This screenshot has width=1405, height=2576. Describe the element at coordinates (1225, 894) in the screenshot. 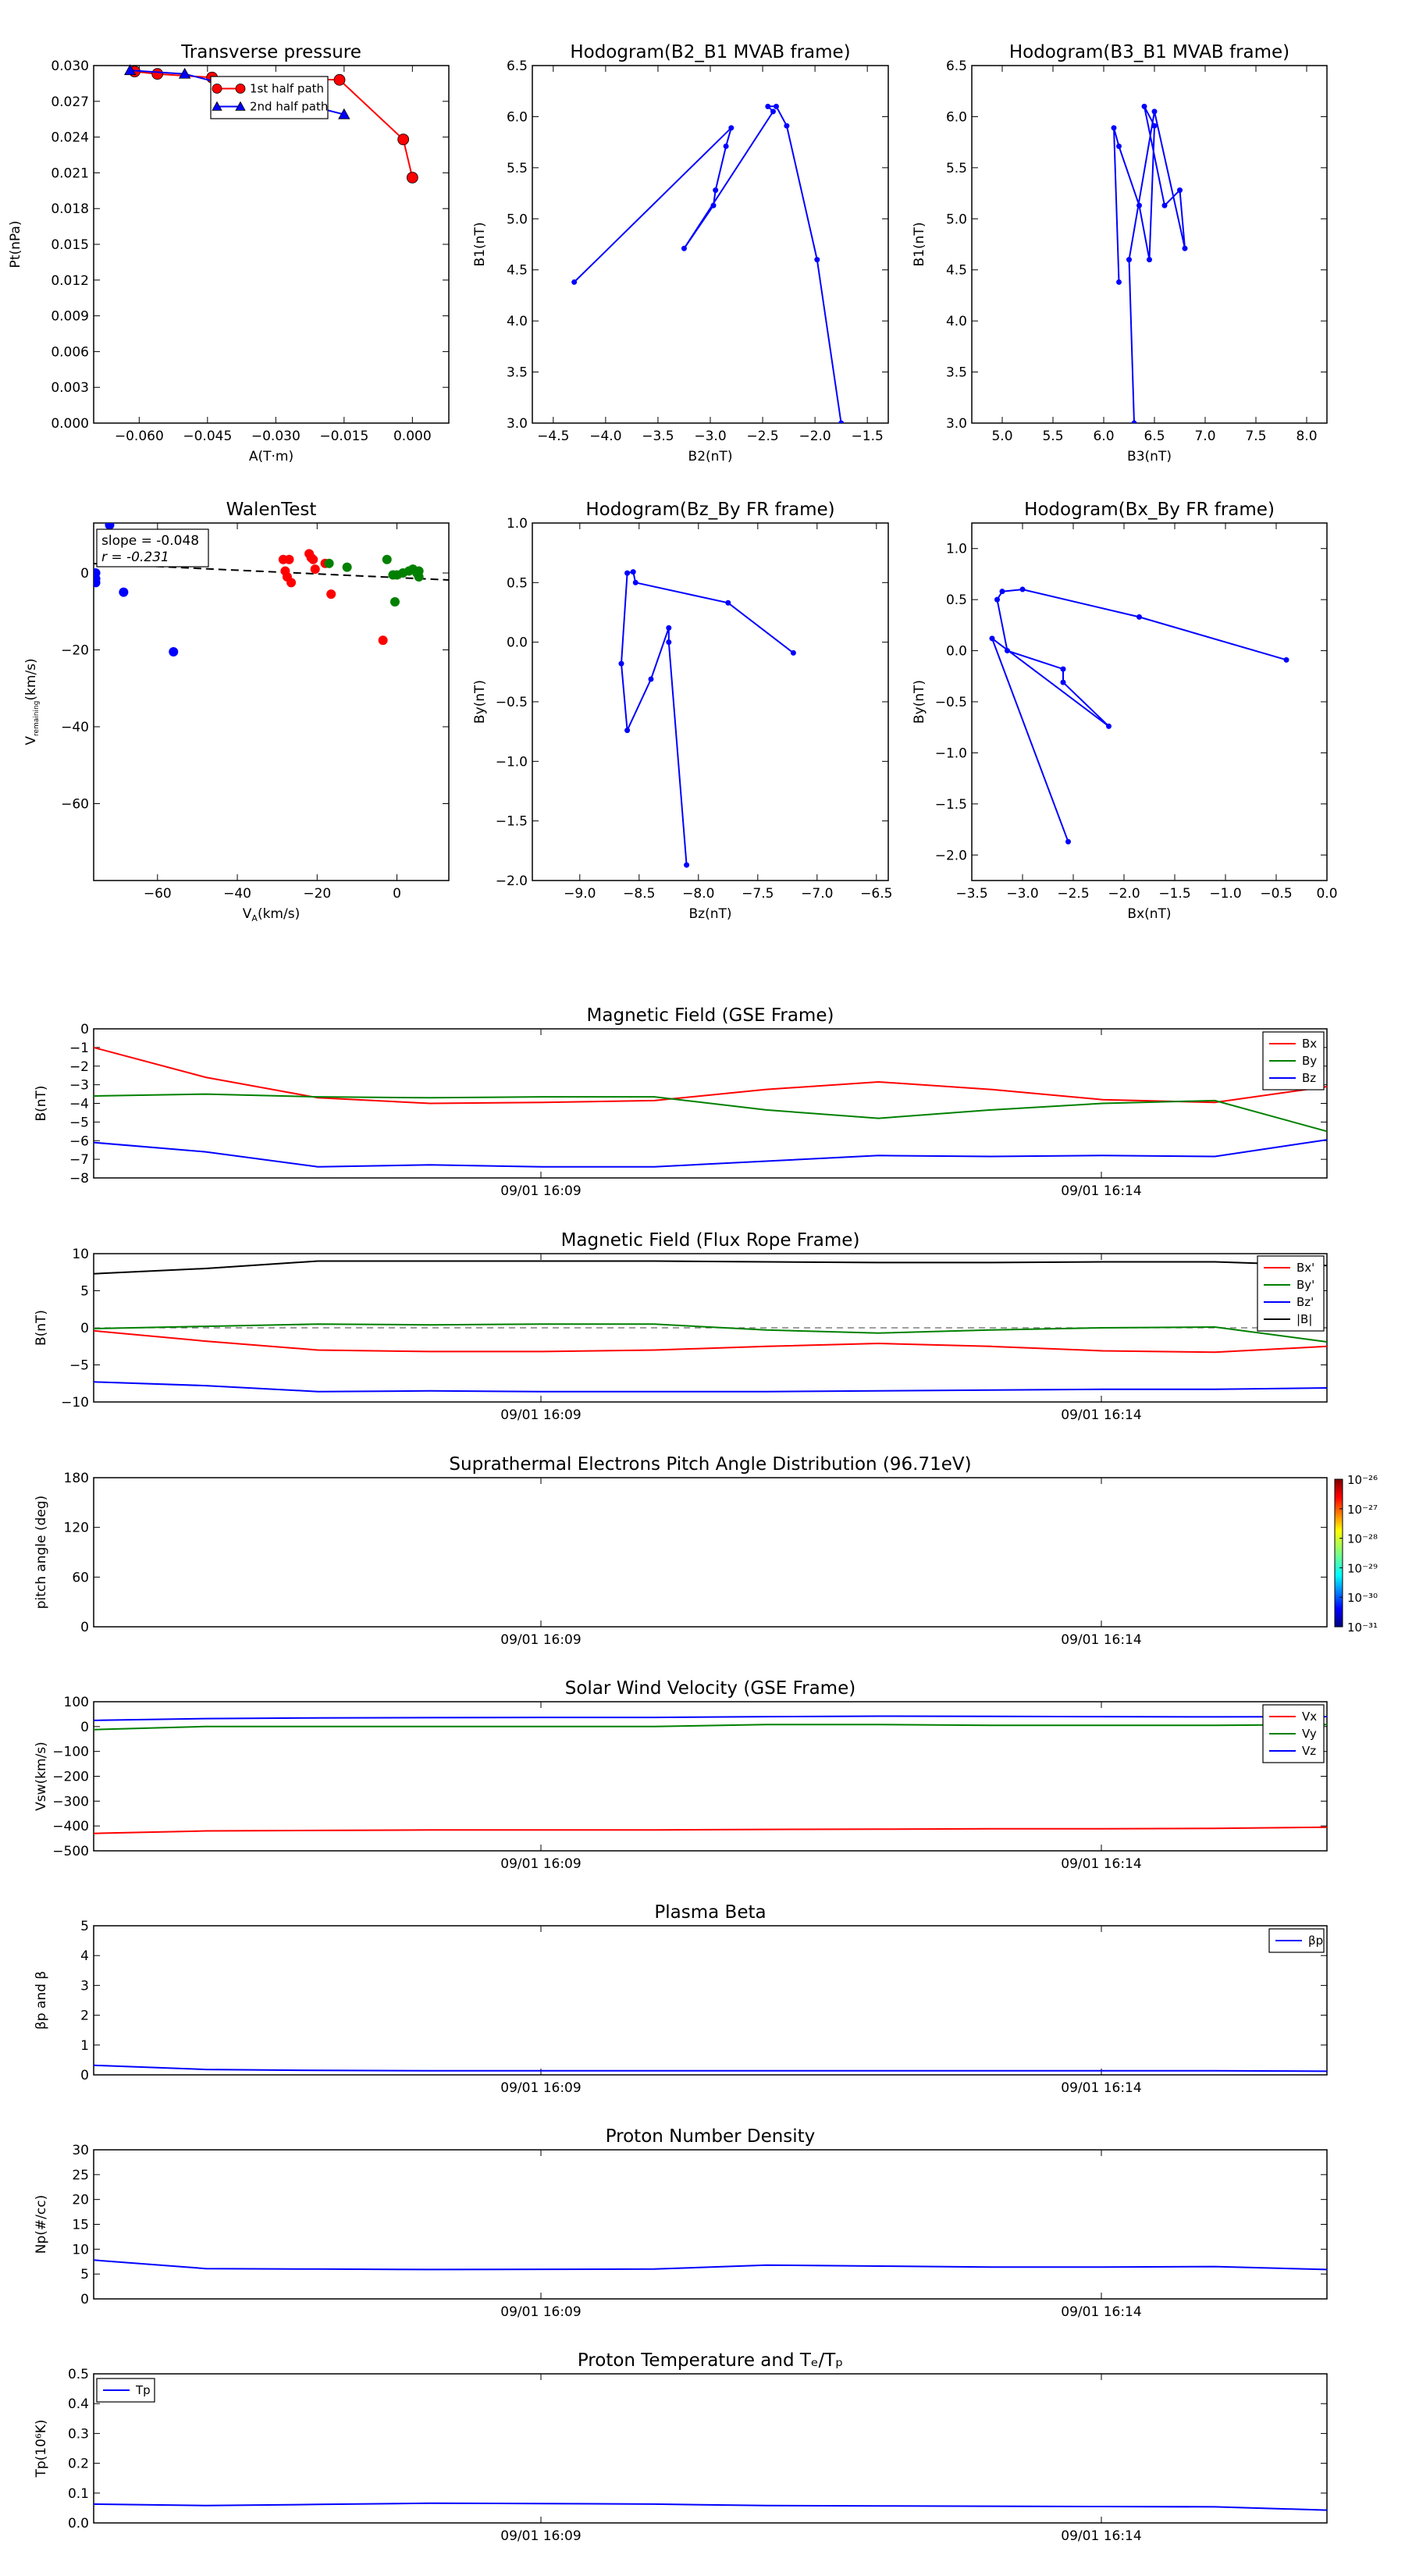

I see `x-tick-label: −1.0` at that location.